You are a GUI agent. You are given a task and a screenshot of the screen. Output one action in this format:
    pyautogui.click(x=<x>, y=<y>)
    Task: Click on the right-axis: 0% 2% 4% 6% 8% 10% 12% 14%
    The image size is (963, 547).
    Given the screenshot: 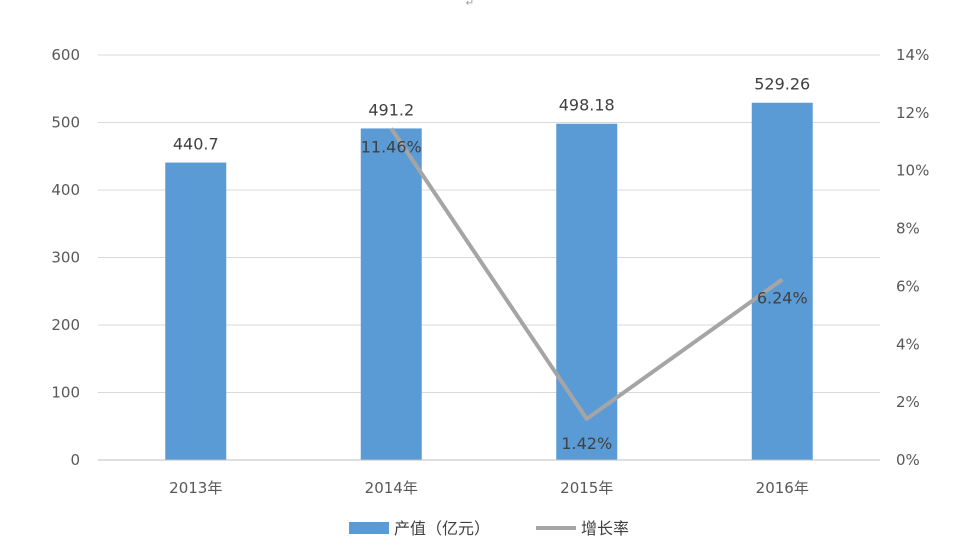 What is the action you would take?
    pyautogui.click(x=912, y=257)
    